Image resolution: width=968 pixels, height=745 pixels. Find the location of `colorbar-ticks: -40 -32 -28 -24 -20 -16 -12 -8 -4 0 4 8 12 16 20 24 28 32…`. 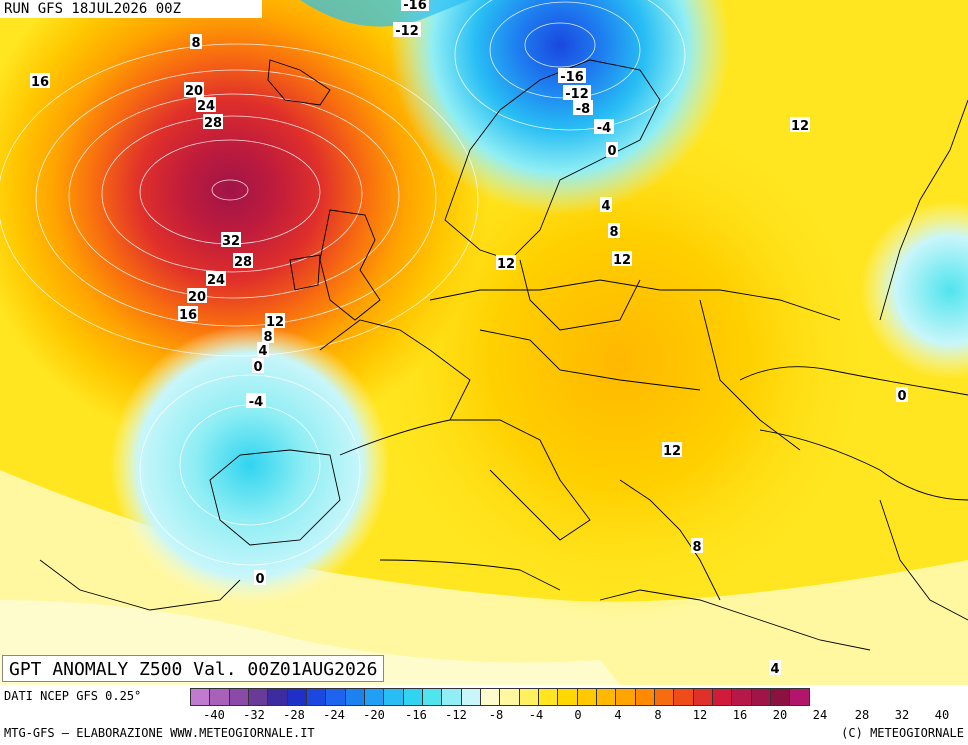

colorbar-ticks: -40 -32 -28 -24 -20 -16 -12 -8 -4 0 4 8 12 16 20 24 28 32… is located at coordinates (577, 715).